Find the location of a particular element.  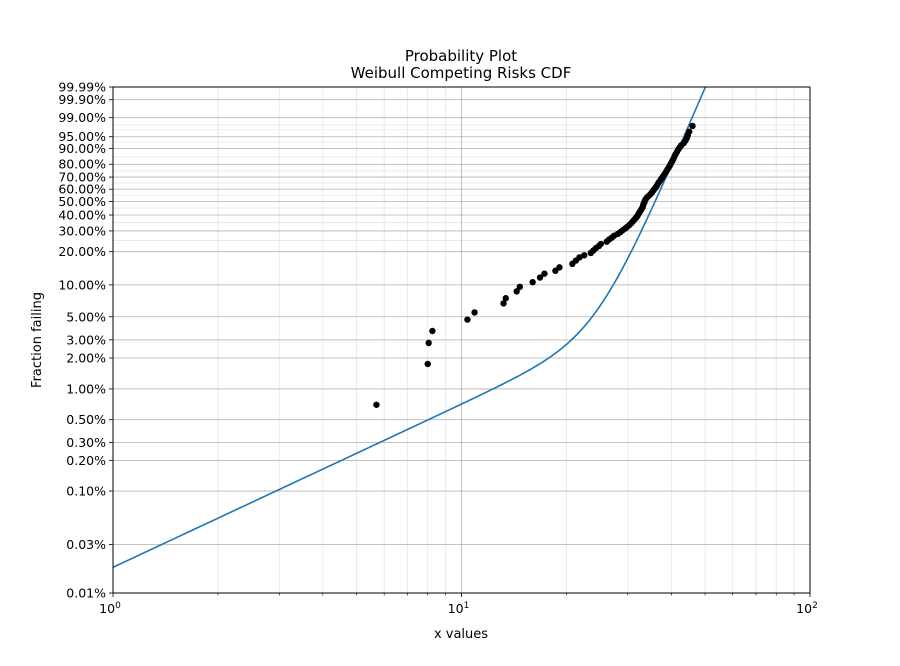

y-tick-label: 10.00% is located at coordinates (82, 284).